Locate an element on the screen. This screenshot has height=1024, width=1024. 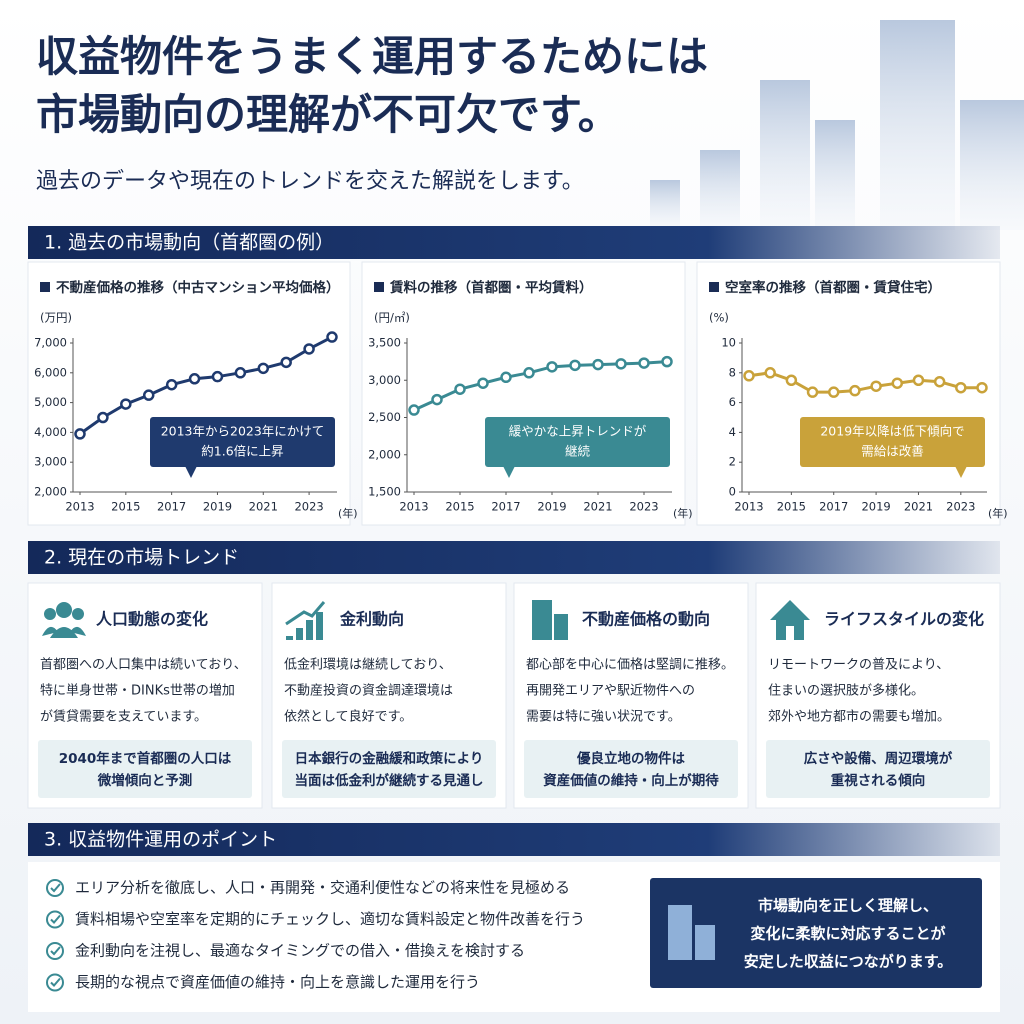
y-tick-label: 4 is located at coordinates (732, 432).